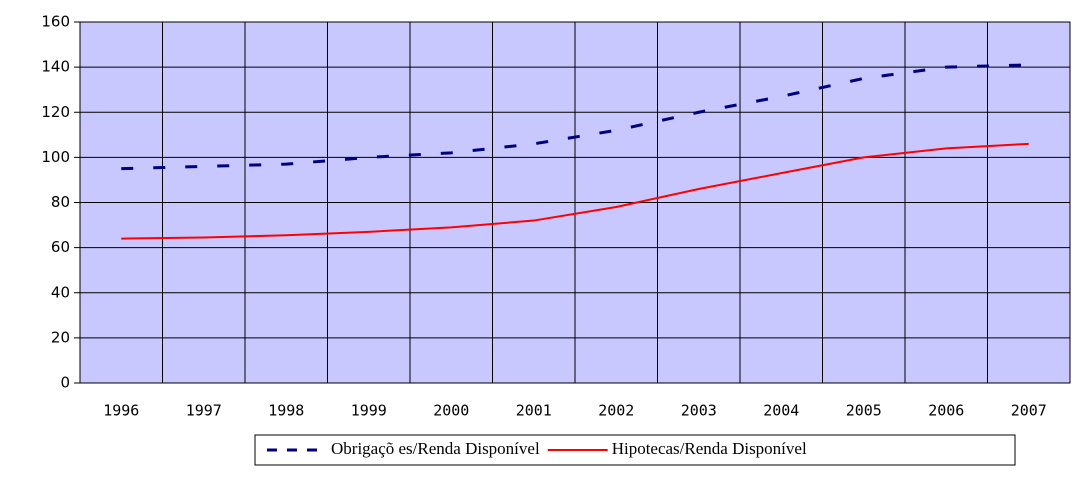 This screenshot has width=1081, height=484. Describe the element at coordinates (369, 411) in the screenshot. I see `x-tick-label: 1999` at that location.